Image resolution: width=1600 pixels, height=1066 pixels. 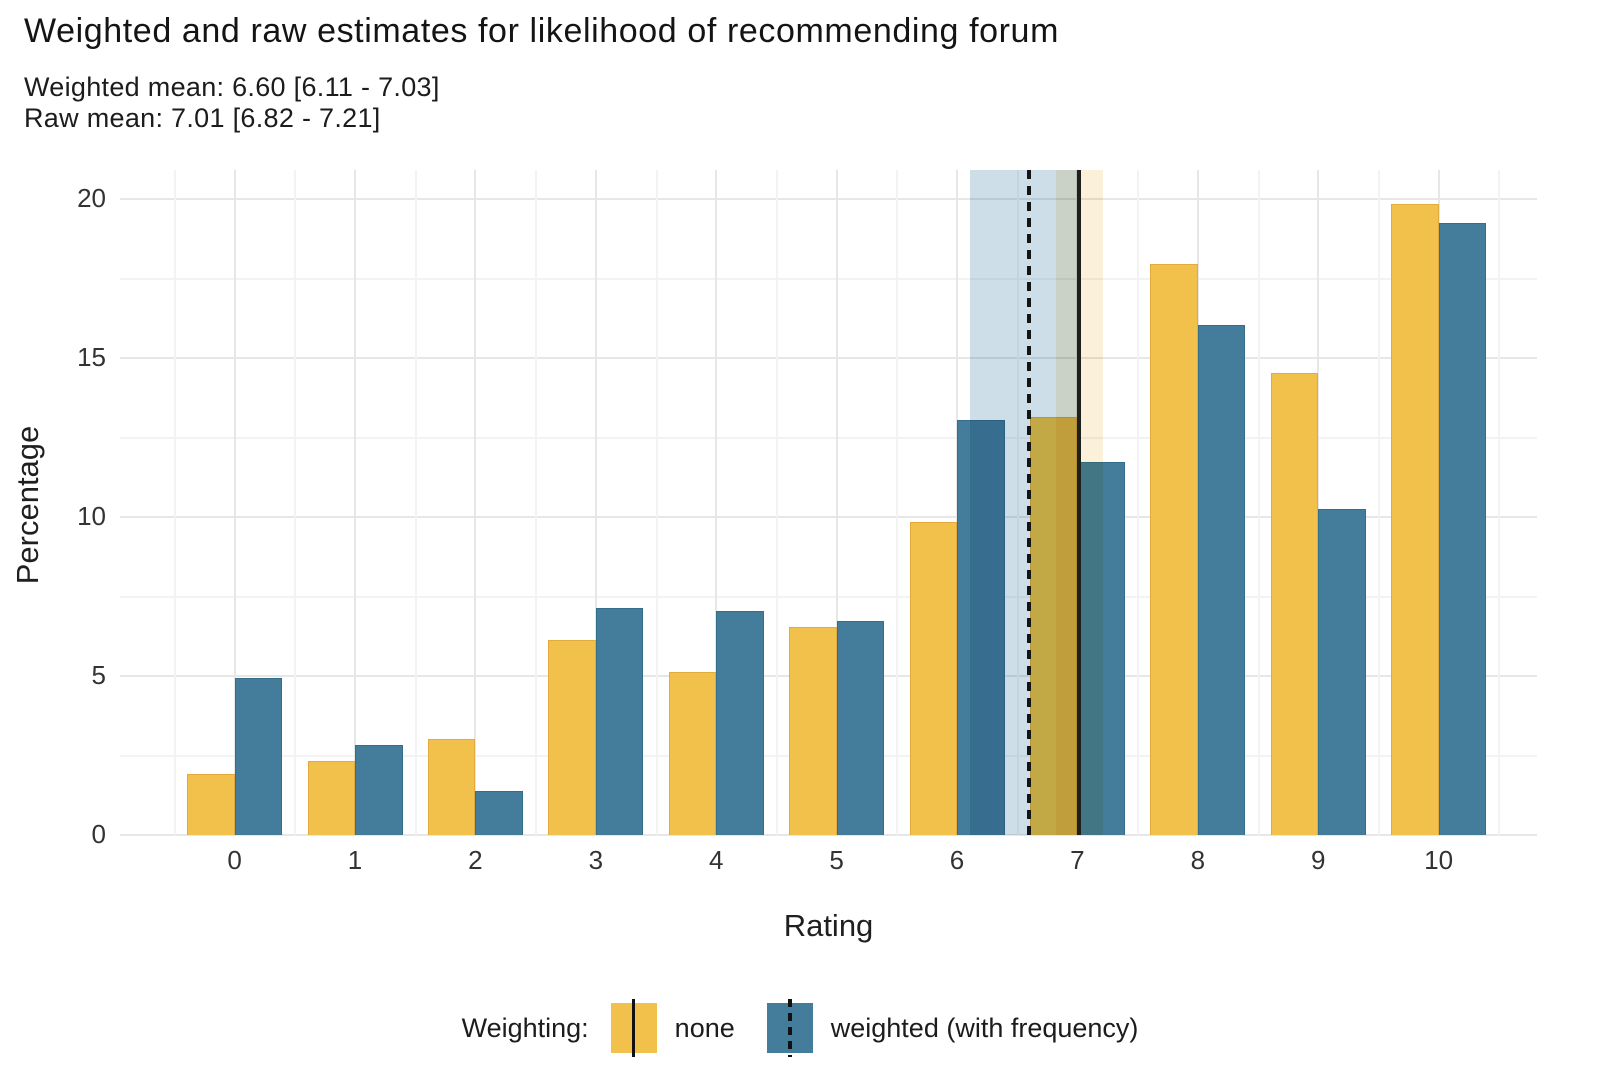 I want to click on y-tick-label-15: 15, so click(x=91, y=356).